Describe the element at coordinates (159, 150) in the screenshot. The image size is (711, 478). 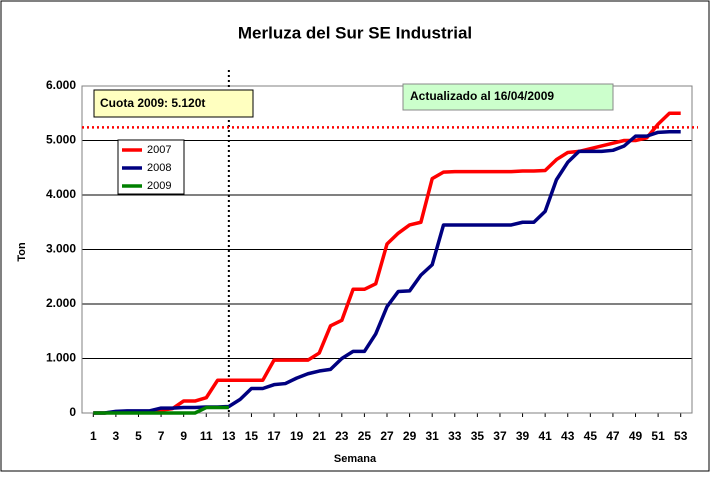
I see `legend-label: 2007` at that location.